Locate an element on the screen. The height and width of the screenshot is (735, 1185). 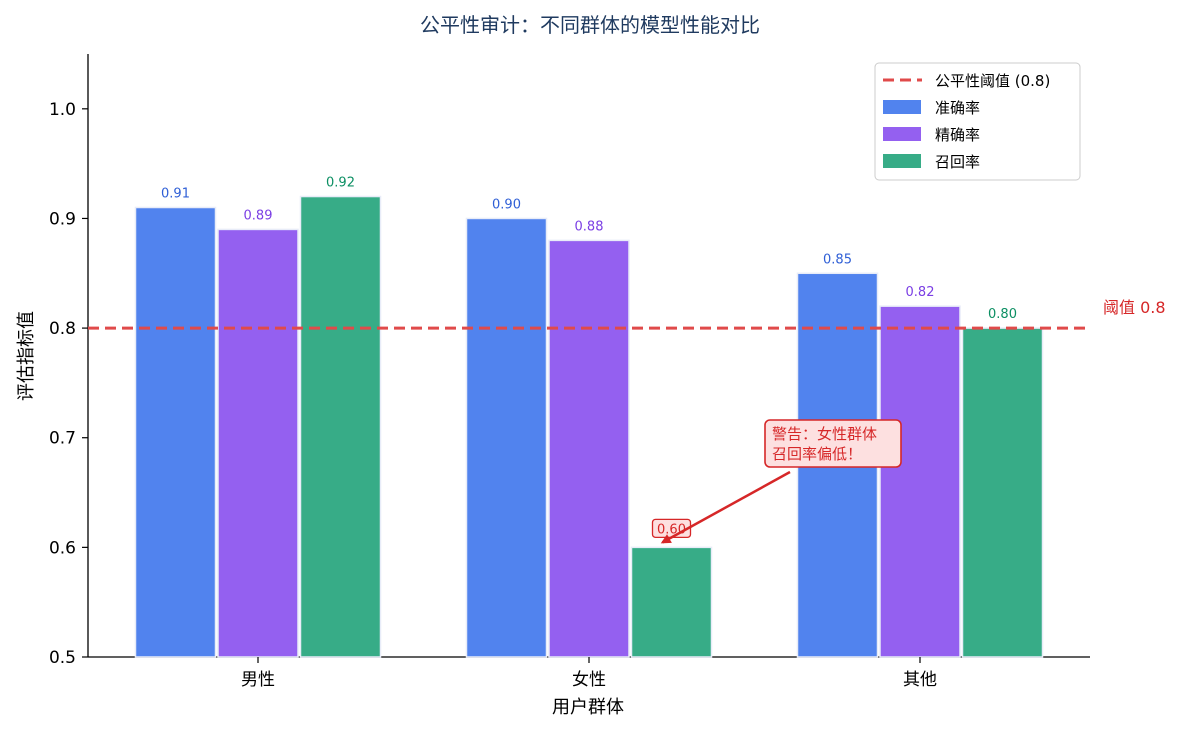
legend-label: 准确率 is located at coordinates (957, 108).